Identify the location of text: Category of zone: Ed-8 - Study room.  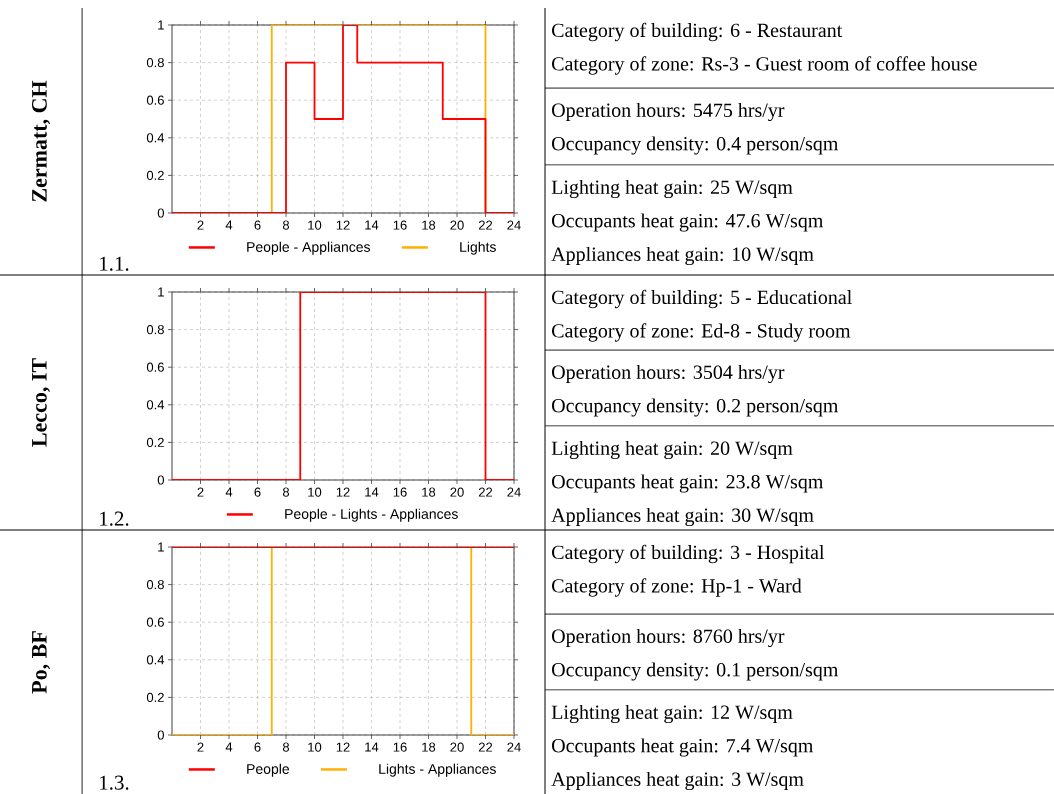
(701, 332).